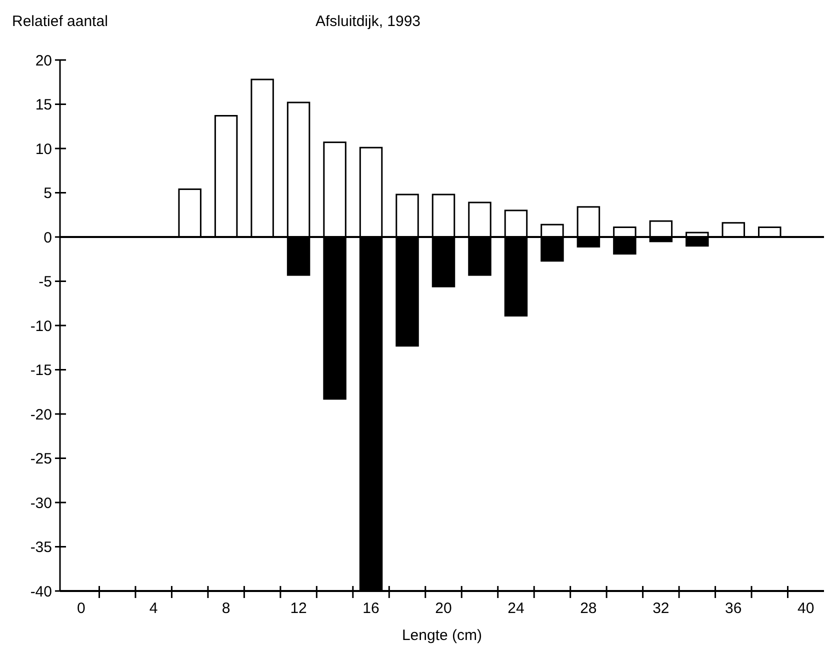  Describe the element at coordinates (661, 608) in the screenshot. I see `x-tick-label: 32` at that location.